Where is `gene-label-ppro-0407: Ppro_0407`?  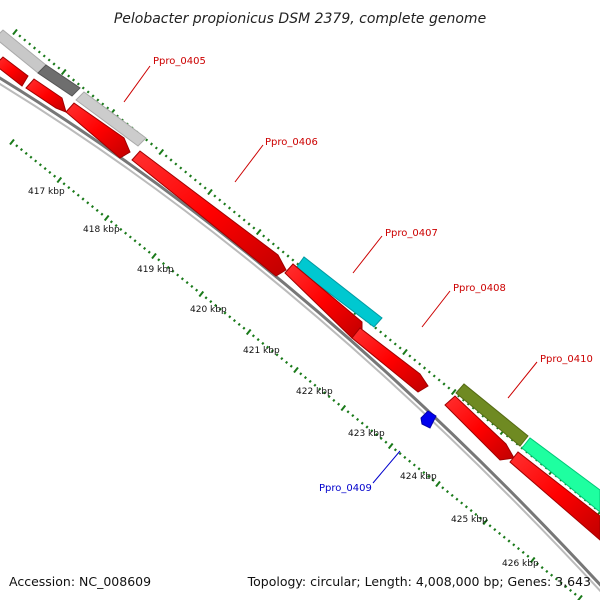 gene-label-ppro-0407: Ppro_0407 is located at coordinates (411, 233).